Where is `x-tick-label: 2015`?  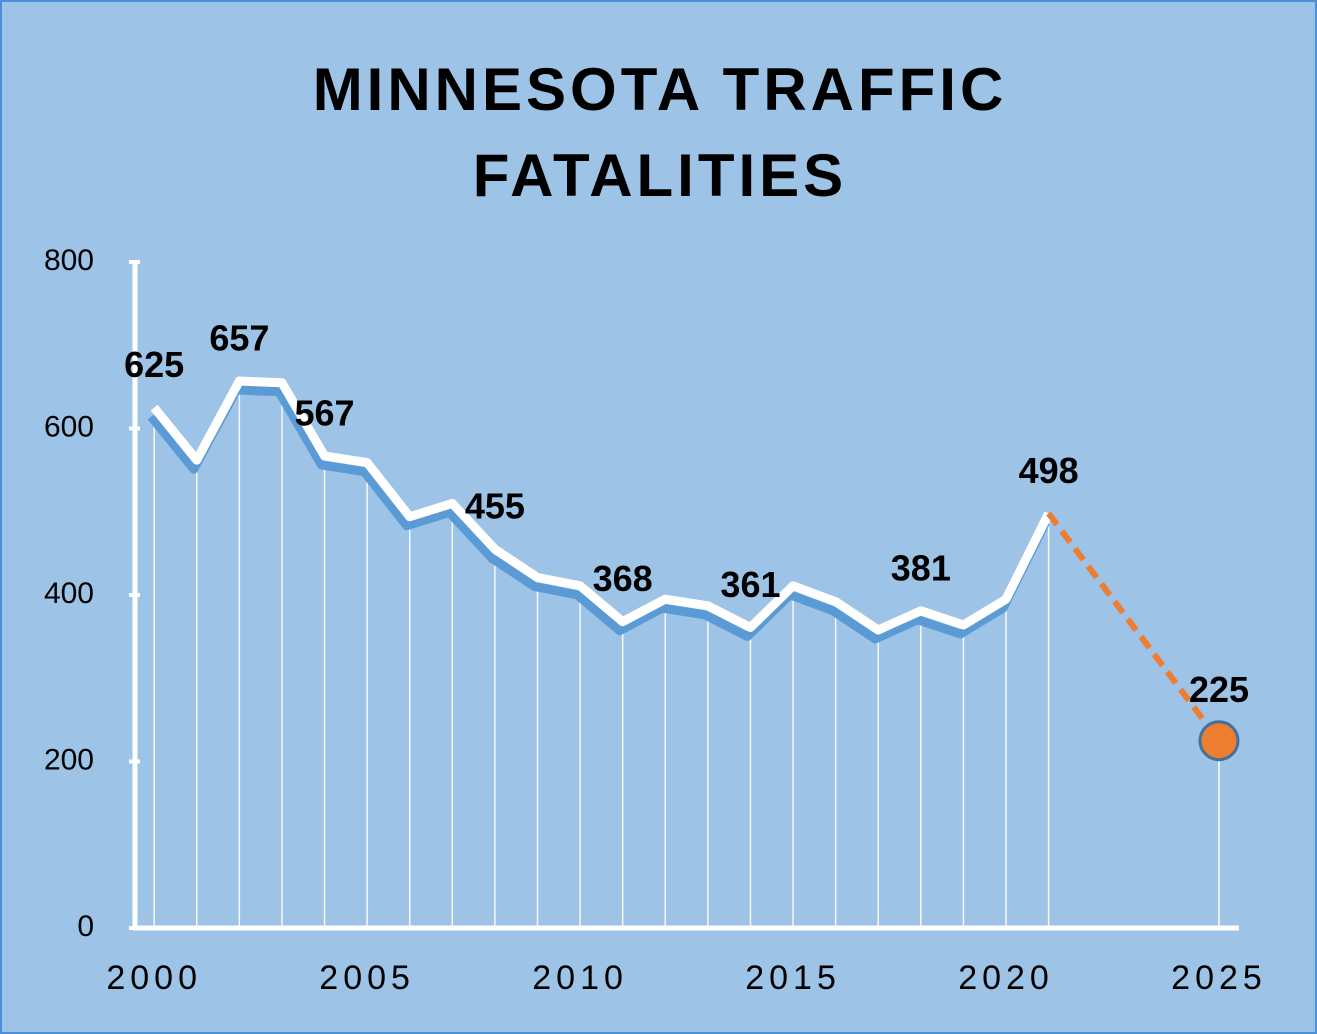 x-tick-label: 2015 is located at coordinates (793, 978).